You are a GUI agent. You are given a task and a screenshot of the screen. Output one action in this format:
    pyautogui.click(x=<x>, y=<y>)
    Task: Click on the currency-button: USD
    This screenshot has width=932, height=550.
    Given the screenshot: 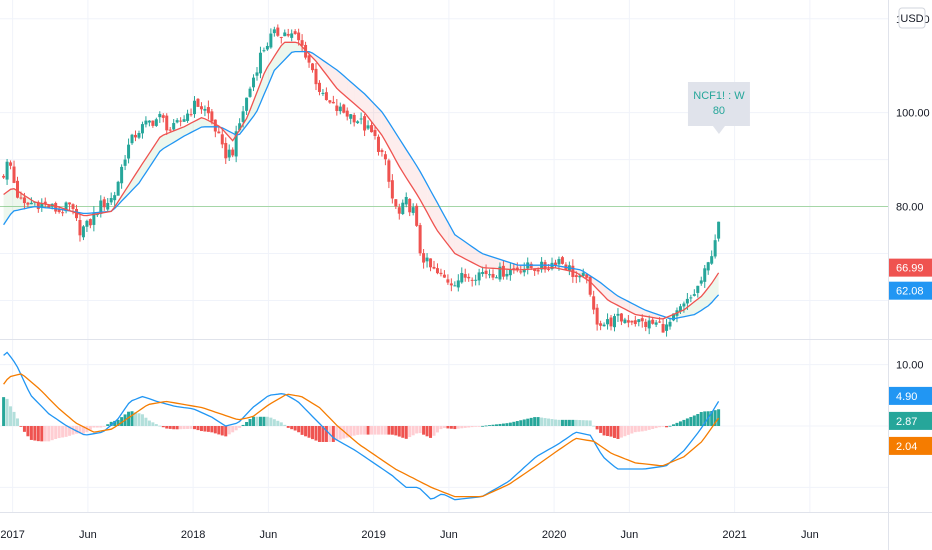 What is the action you would take?
    pyautogui.click(x=912, y=18)
    